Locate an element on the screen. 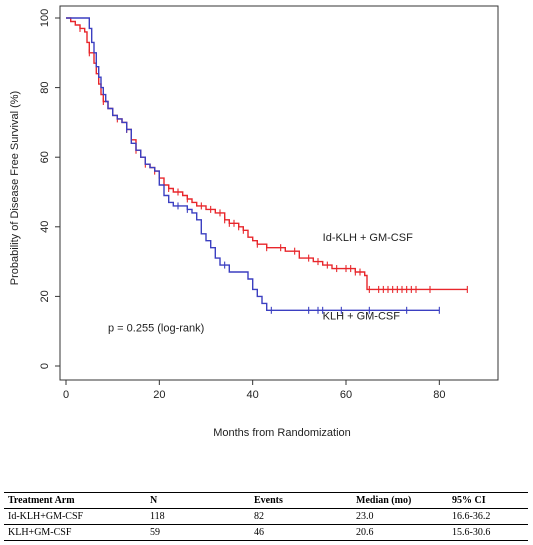 This screenshot has height=545, width=533. header-events: Events is located at coordinates (301, 500).